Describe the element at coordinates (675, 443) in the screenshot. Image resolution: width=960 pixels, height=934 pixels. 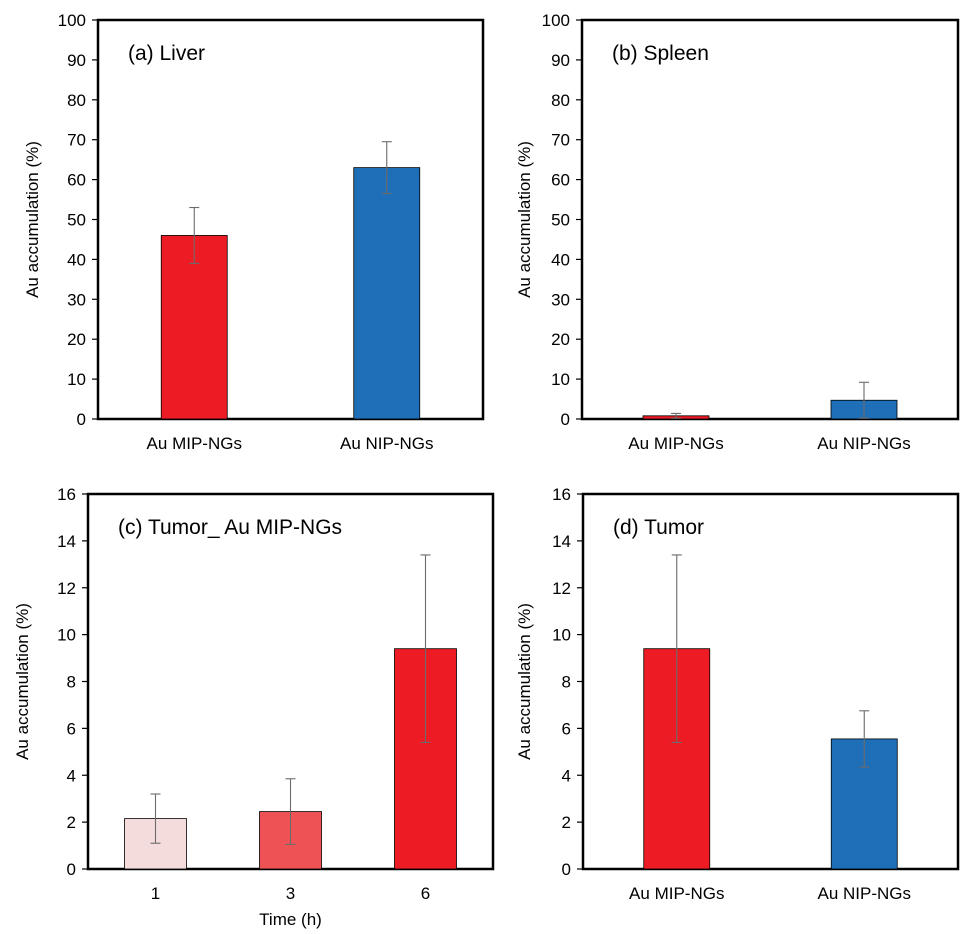
I see `panel1-category-label-0: Au MIP-NGs` at that location.